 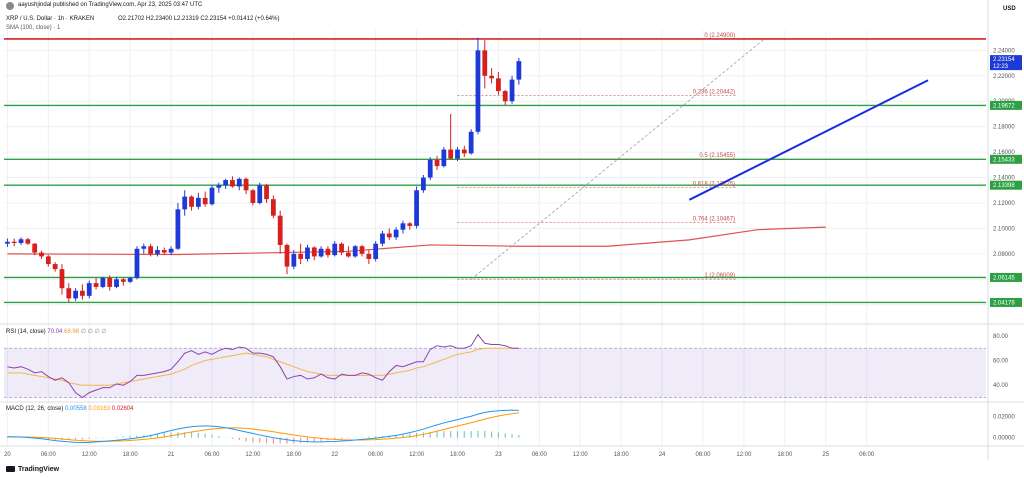 I want to click on bar-countdown-text: 12:23, so click(x=1001, y=67).